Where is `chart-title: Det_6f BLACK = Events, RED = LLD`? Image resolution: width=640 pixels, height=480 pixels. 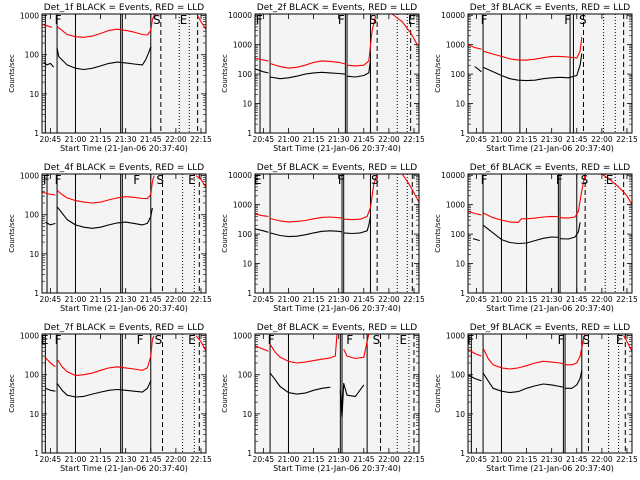 chart-title: Det_6f BLACK = Events, RED = LLD is located at coordinates (550, 168).